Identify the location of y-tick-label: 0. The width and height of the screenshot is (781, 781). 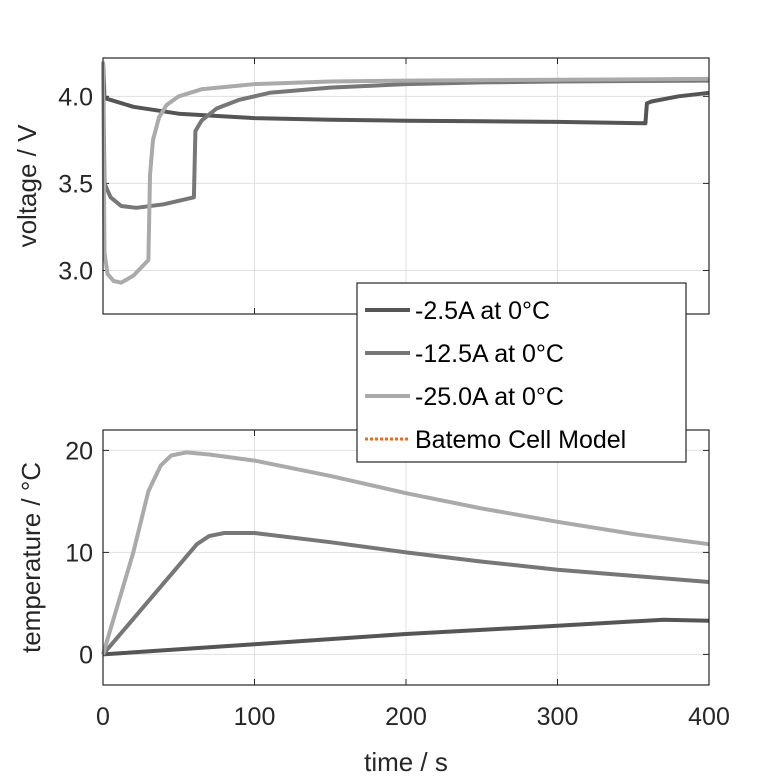
(86, 655).